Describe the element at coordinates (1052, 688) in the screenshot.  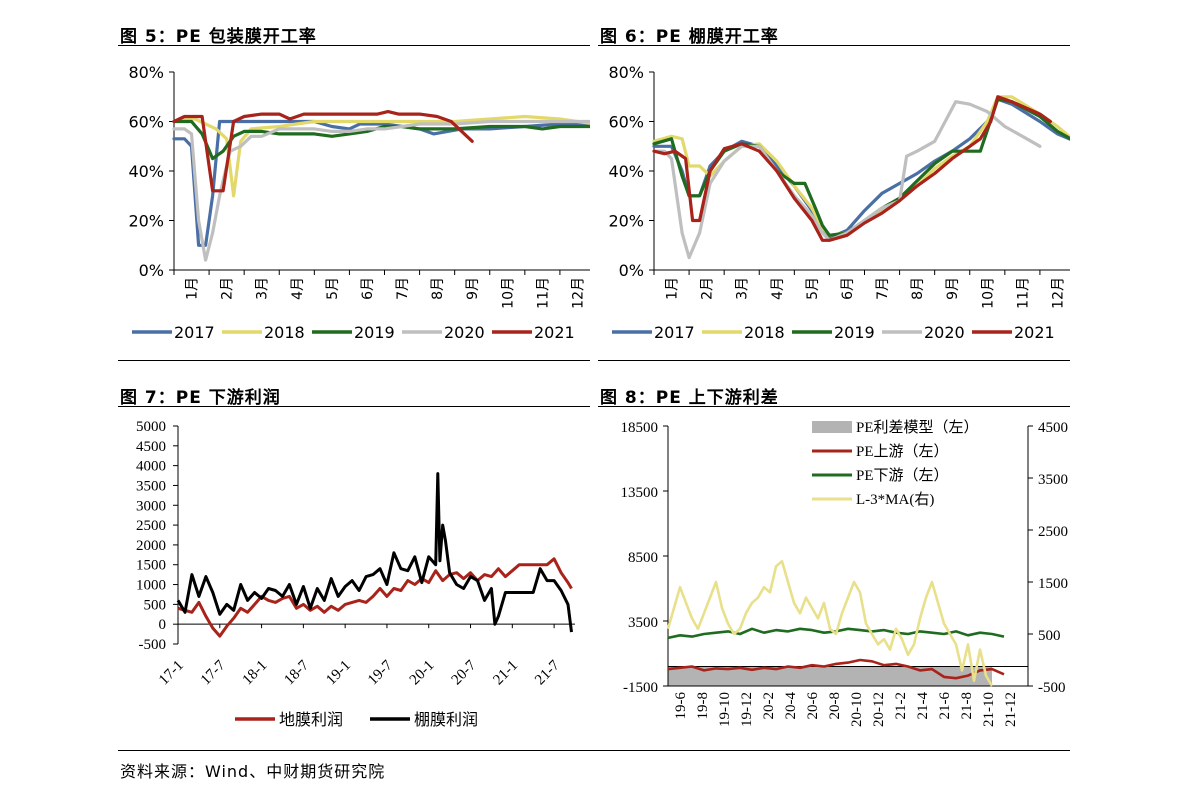
I see `y-tick-label-right: -500` at that location.